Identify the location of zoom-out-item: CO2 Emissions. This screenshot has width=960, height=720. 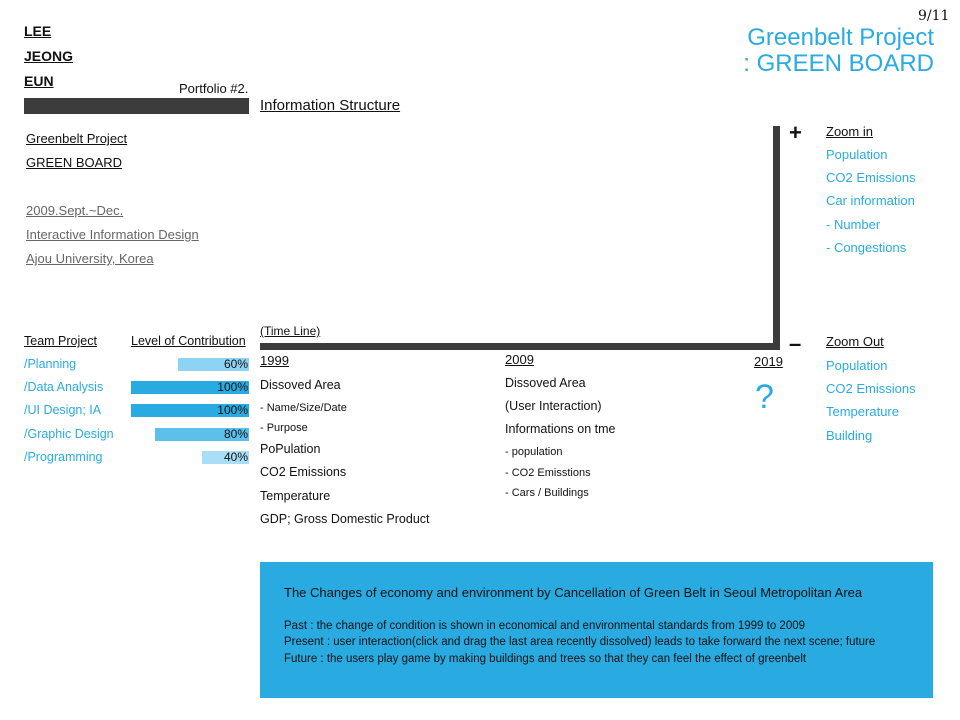
(871, 388).